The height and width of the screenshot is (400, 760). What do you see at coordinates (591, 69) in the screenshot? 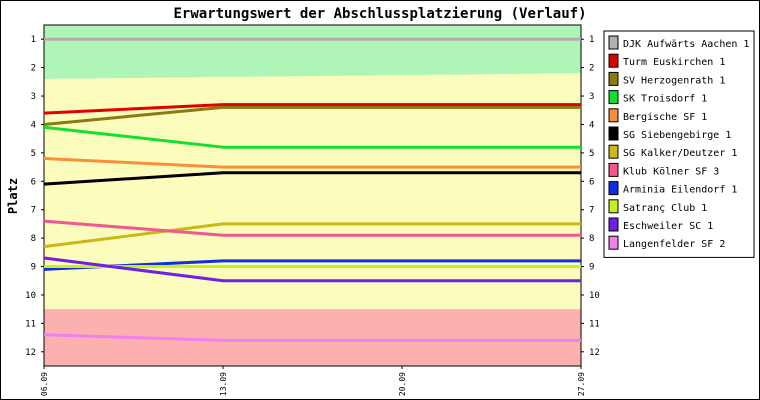
I see `y-tick-label-right: 2` at bounding box center [591, 69].